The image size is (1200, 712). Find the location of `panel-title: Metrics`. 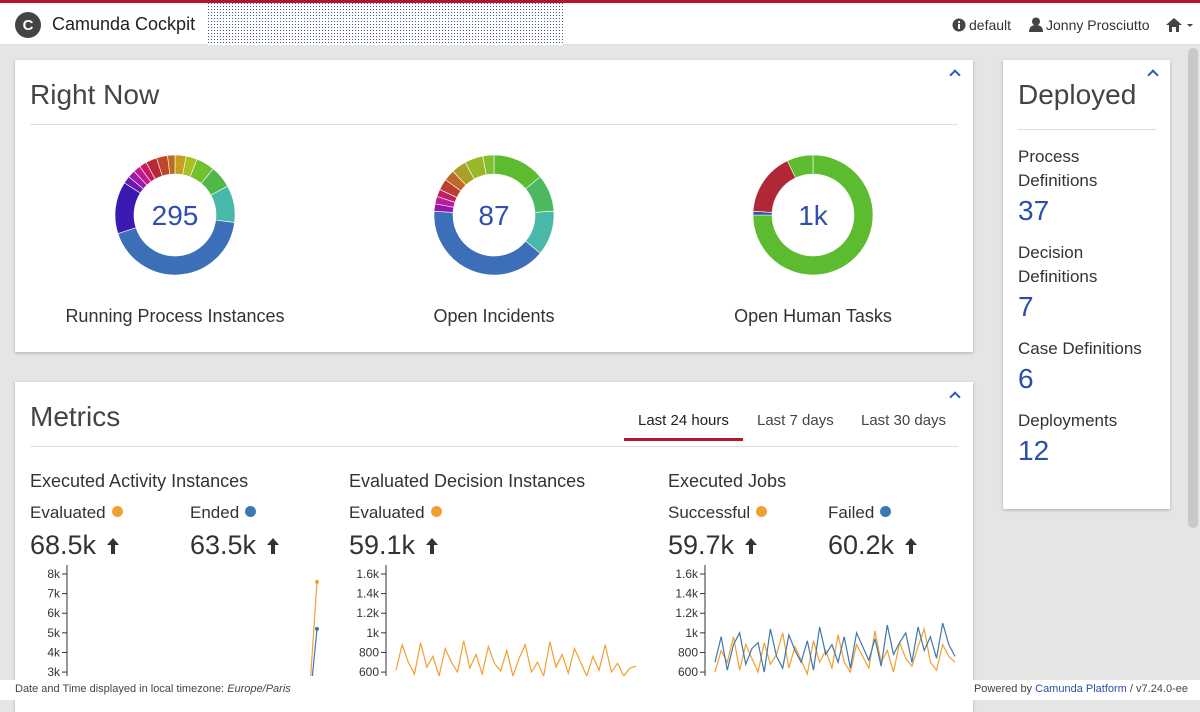

panel-title: Metrics is located at coordinates (75, 416).